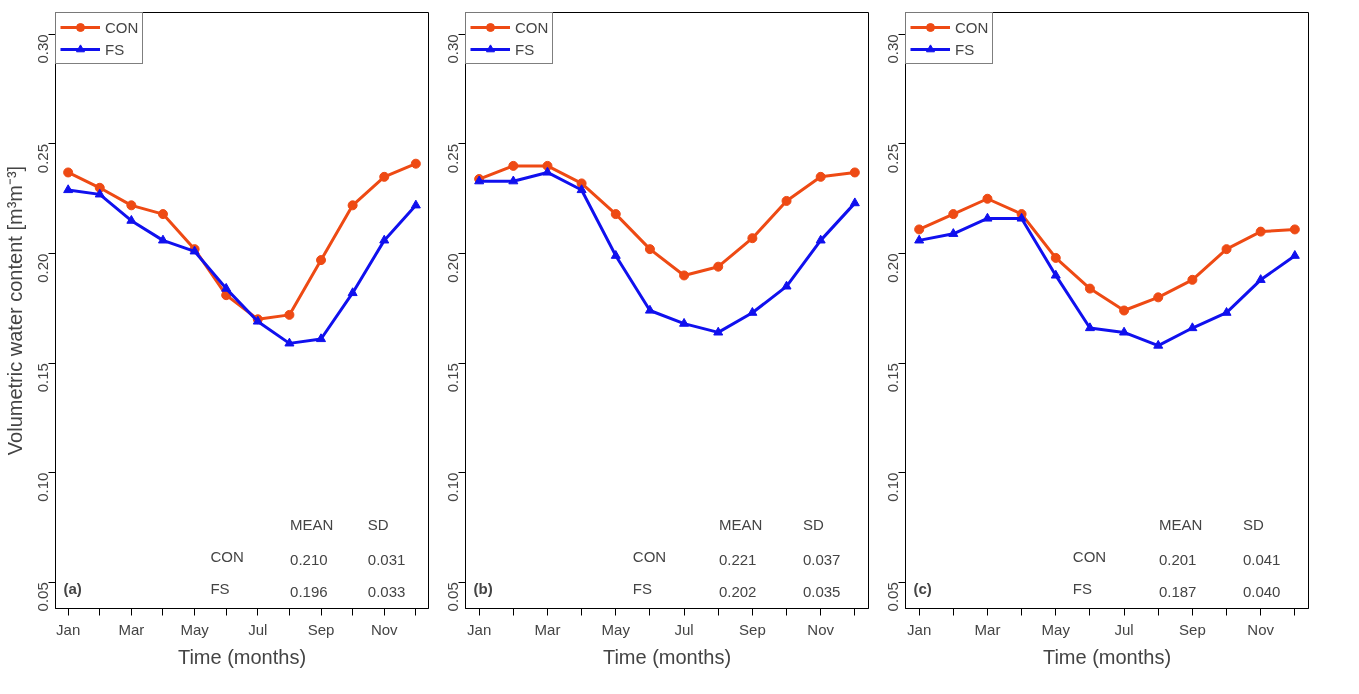 This screenshot has height=694, width=1359. Describe the element at coordinates (386, 591) in the screenshot. I see `annotation: 0.033` at that location.